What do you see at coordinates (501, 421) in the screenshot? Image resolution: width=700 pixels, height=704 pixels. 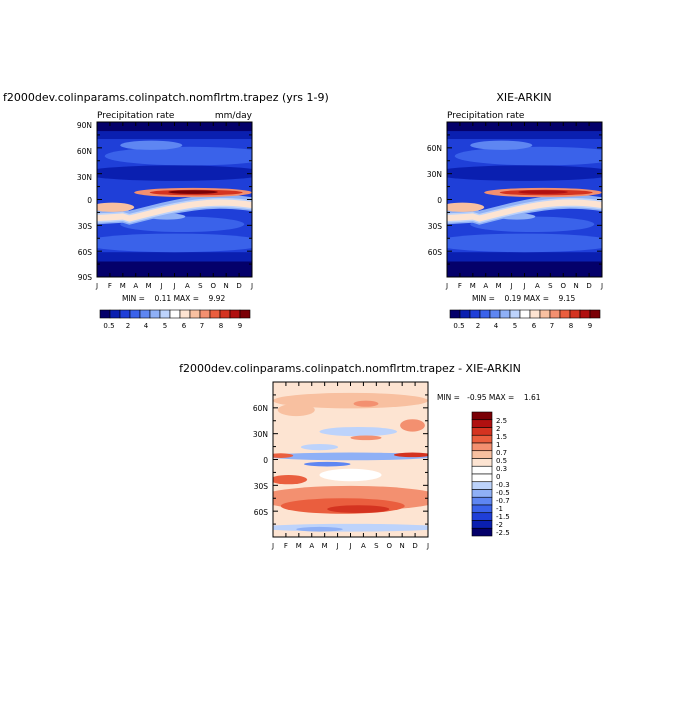 I see `colorbar-label: 2.5` at bounding box center [501, 421].